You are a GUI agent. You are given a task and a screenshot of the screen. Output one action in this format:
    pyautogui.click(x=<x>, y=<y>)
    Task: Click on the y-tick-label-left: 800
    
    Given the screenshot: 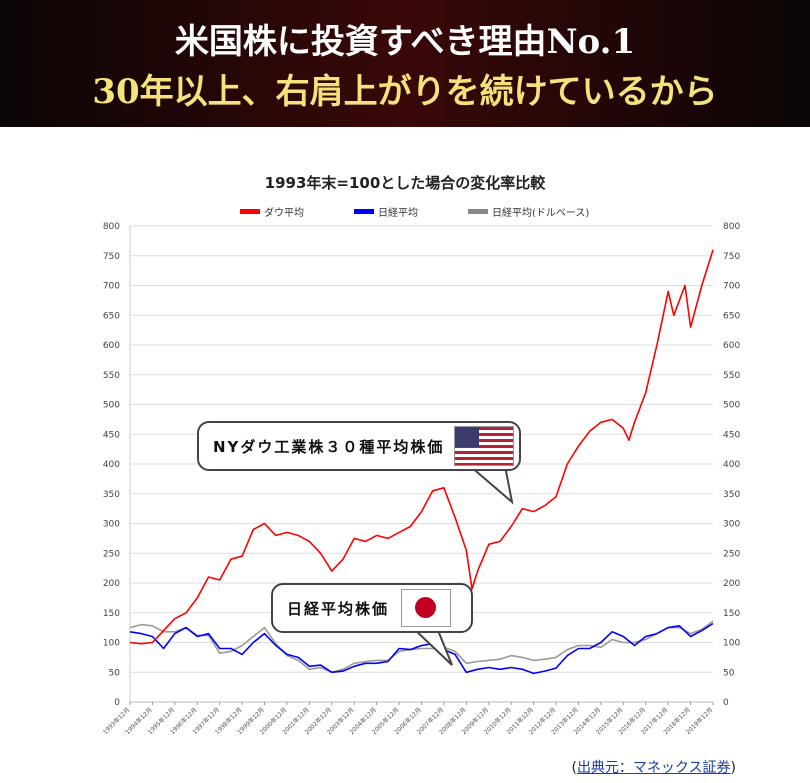 What is the action you would take?
    pyautogui.click(x=111, y=227)
    